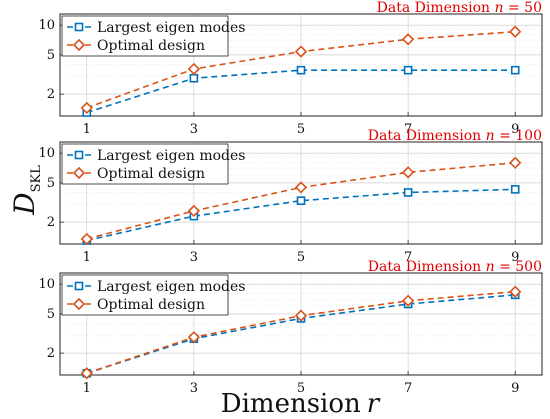  I want to click on chart-title-value: = 500, so click(518, 267).